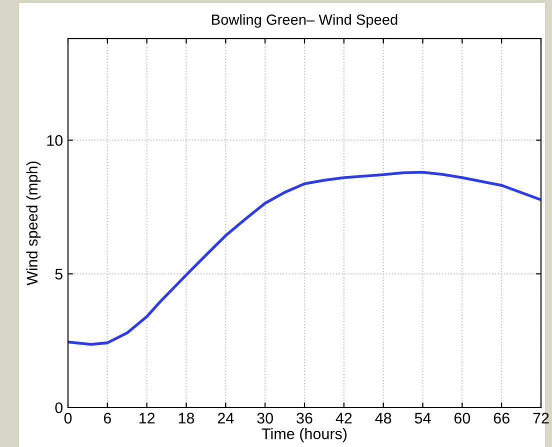 Image resolution: width=552 pixels, height=447 pixels. Describe the element at coordinates (383, 418) in the screenshot. I see `x-tick-label: 48` at that location.